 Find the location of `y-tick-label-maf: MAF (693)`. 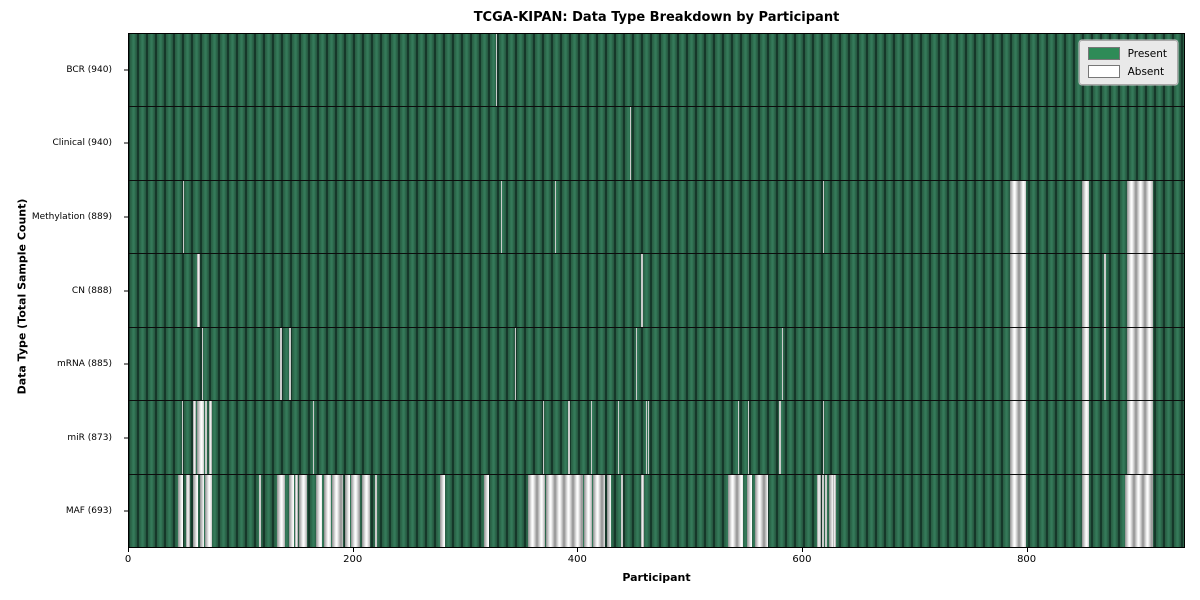

y-tick-label-maf: MAF (693) is located at coordinates (88, 511).